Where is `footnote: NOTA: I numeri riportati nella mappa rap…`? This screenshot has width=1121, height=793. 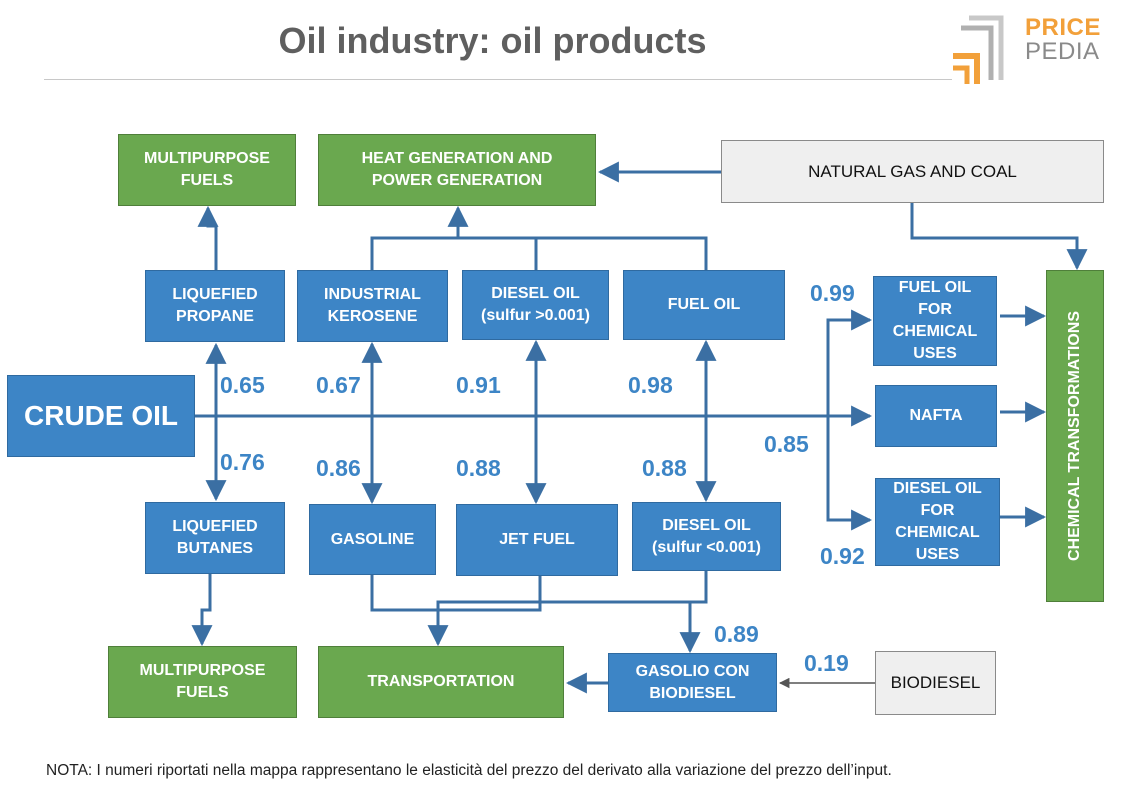
footnote: NOTA: I numeri riportati nella mappa rap… is located at coordinates (469, 770).